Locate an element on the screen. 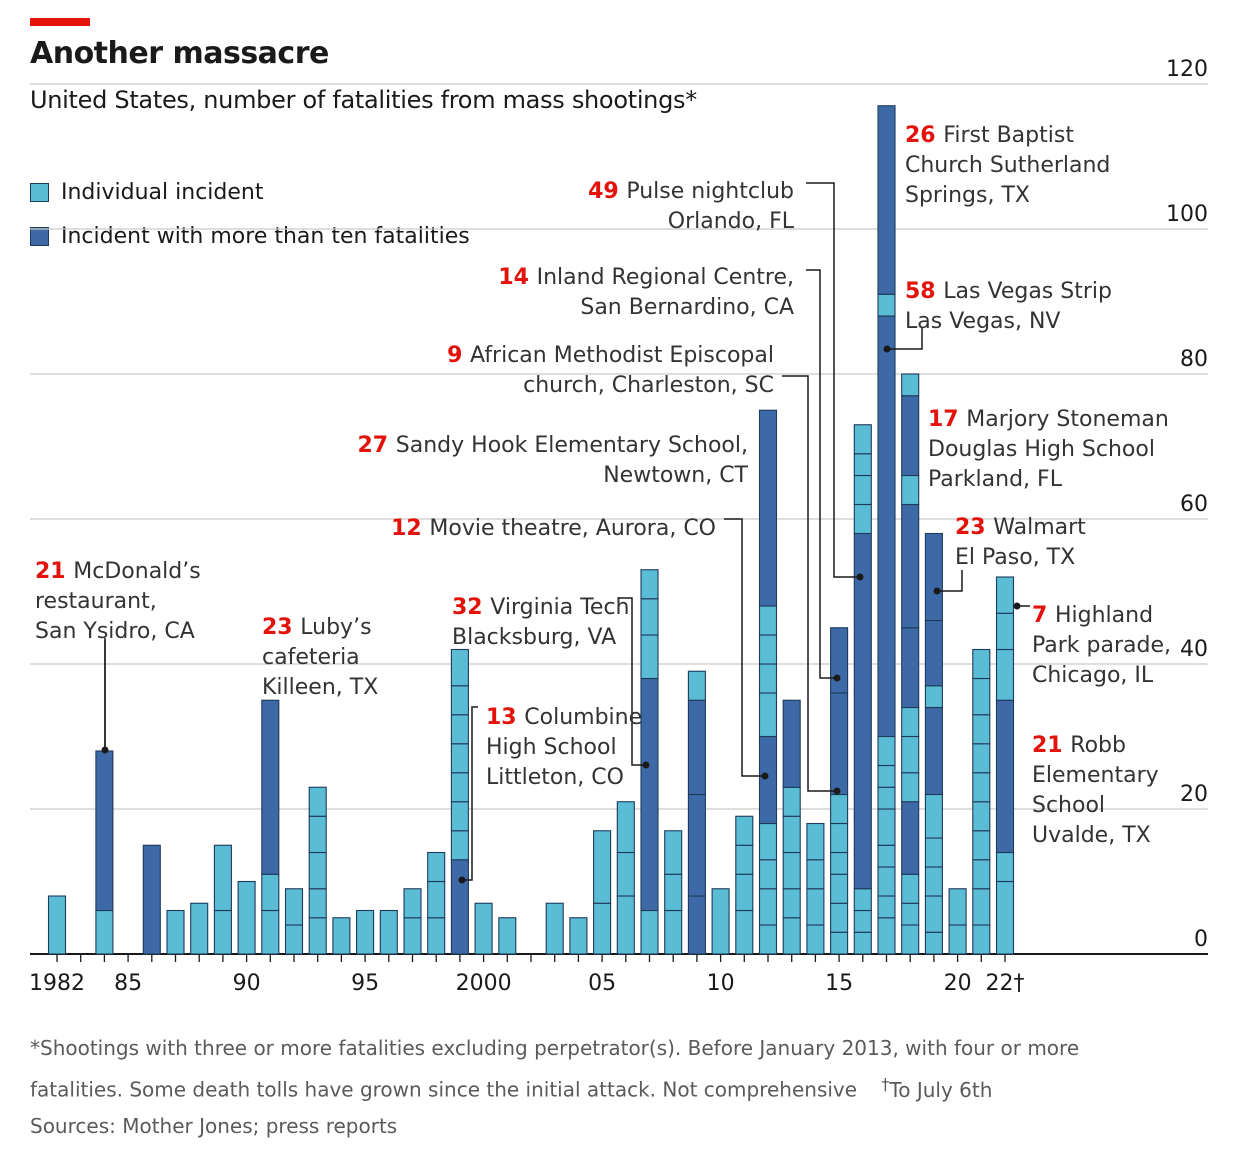 This screenshot has width=1242, height=1158. bar-1988 is located at coordinates (199, 928).